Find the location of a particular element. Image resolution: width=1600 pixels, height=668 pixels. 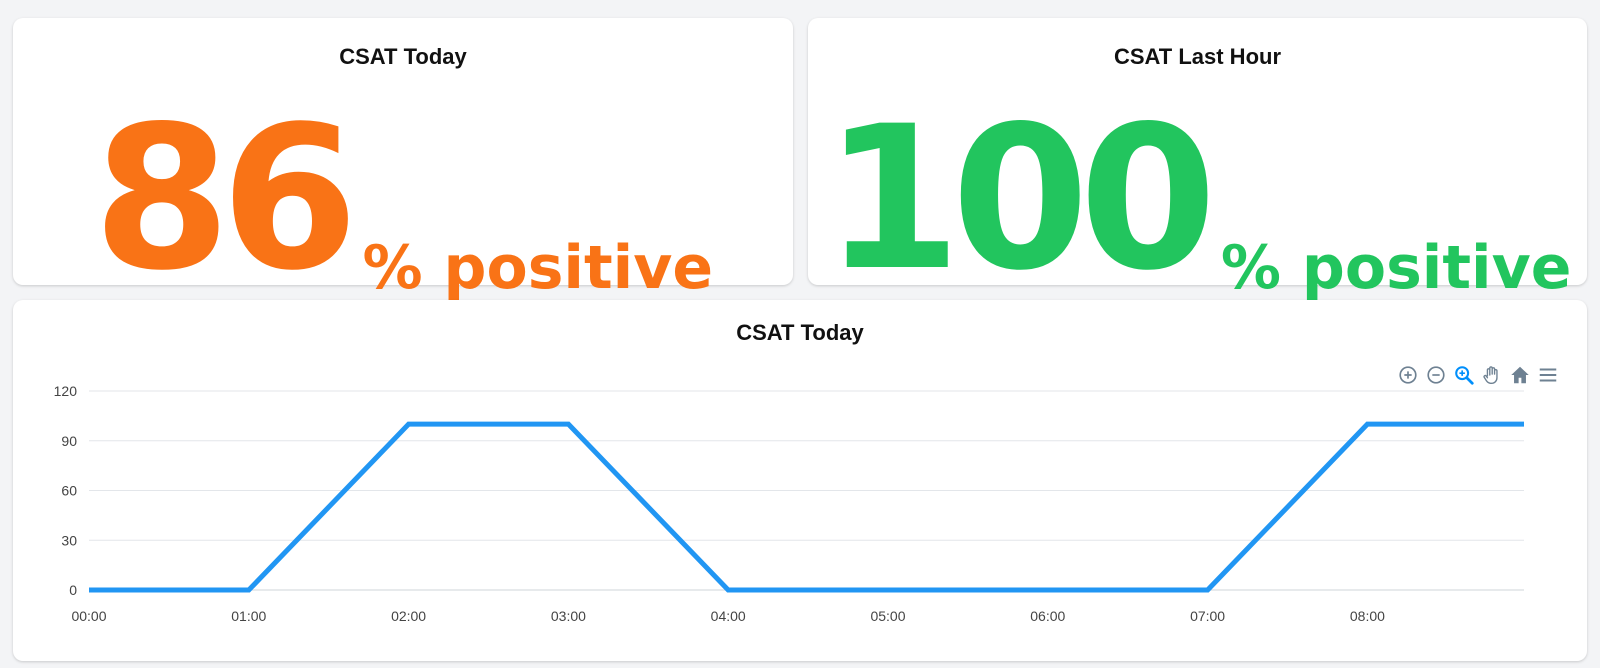

x-tick-label: 05:00 is located at coordinates (887, 616).